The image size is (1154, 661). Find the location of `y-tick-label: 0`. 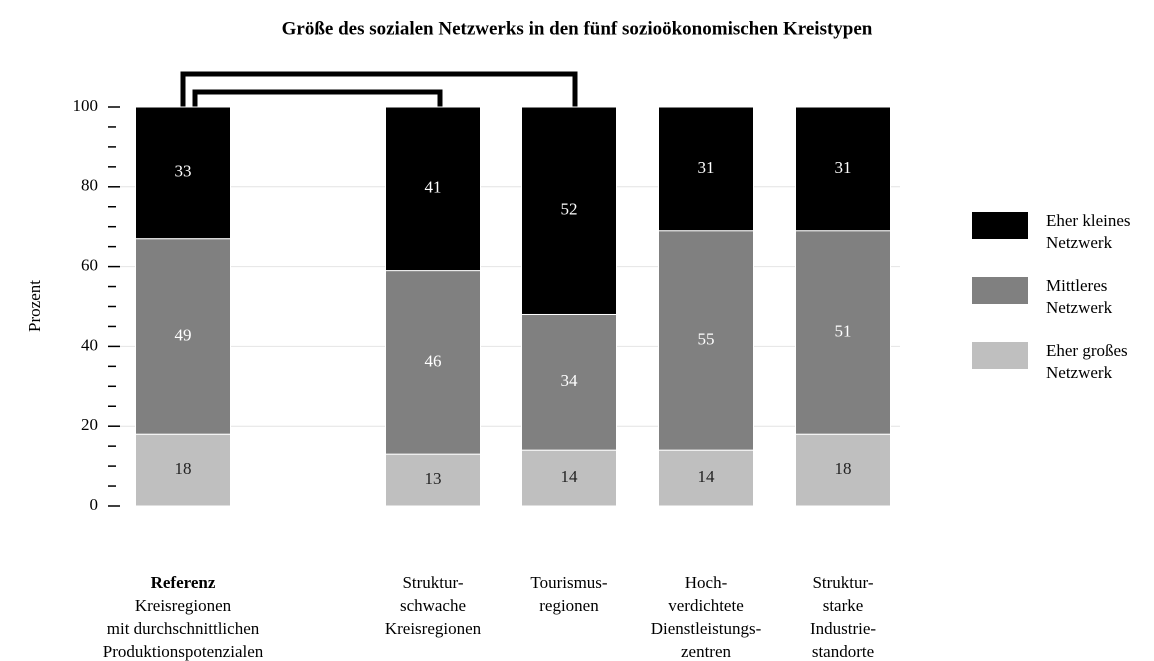

y-tick-label: 0 is located at coordinates (94, 504).